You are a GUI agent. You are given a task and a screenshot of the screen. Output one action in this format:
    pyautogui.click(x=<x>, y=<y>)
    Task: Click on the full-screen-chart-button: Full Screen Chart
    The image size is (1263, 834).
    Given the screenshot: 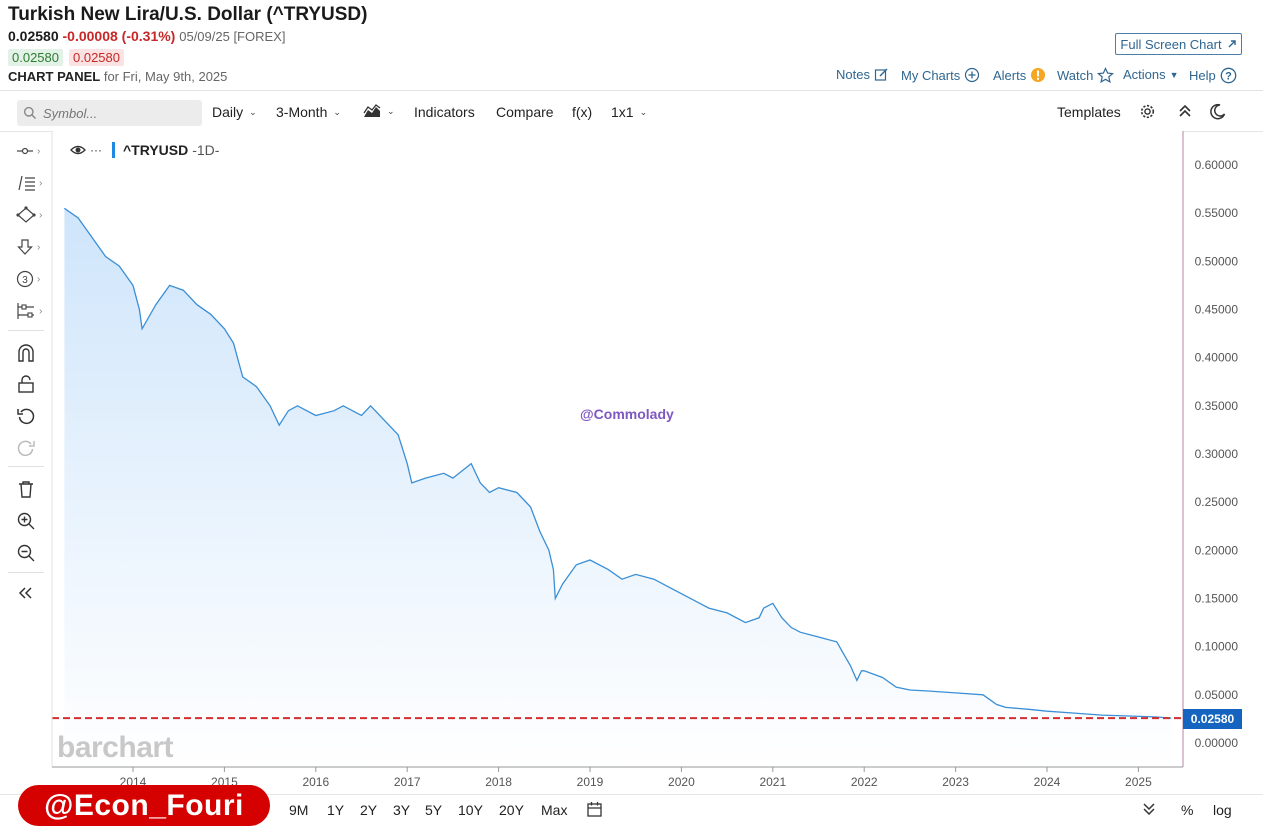 What is the action you would take?
    pyautogui.click(x=1178, y=44)
    